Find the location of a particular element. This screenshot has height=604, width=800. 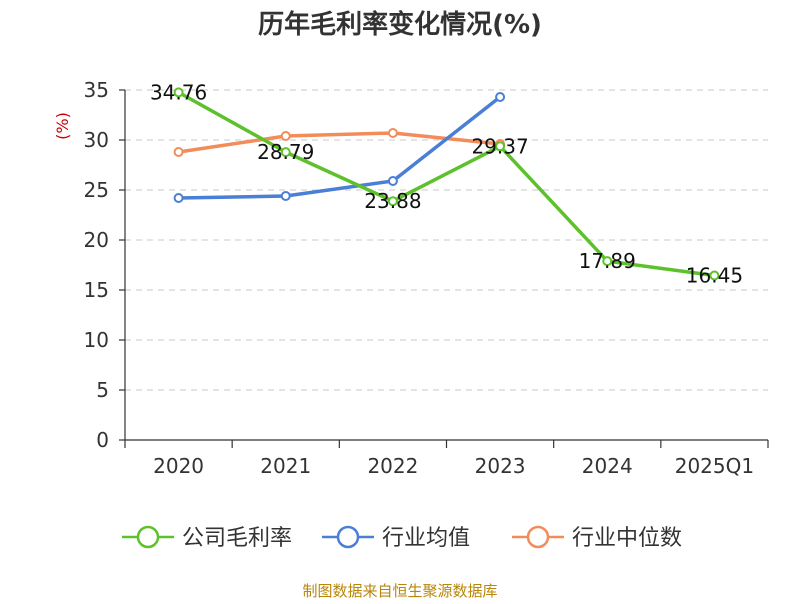

x-tick-label: 2023 is located at coordinates (500, 466).